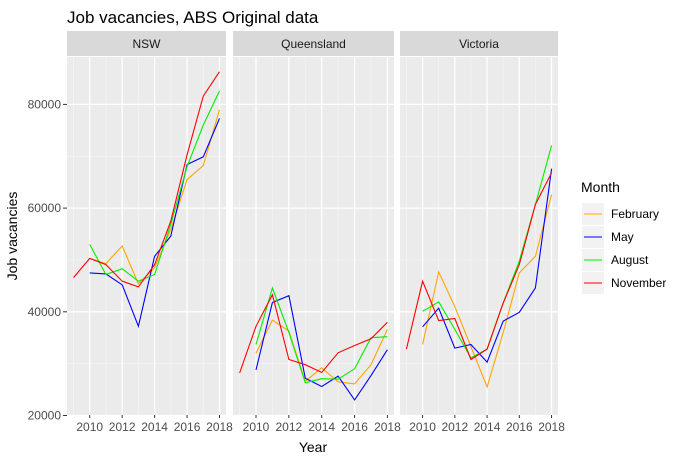 The height and width of the screenshot is (462, 683). Describe the element at coordinates (608, 237) in the screenshot. I see `legend-item-may: May` at that location.